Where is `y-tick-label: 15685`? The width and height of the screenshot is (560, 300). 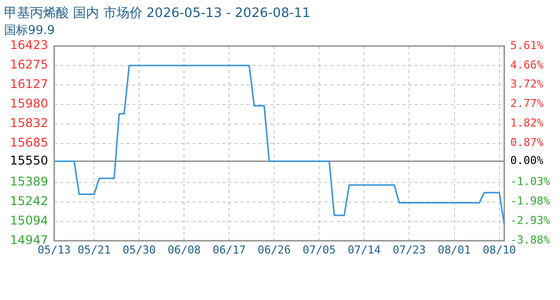
y-tick-label: 15685 is located at coordinates (29, 143).